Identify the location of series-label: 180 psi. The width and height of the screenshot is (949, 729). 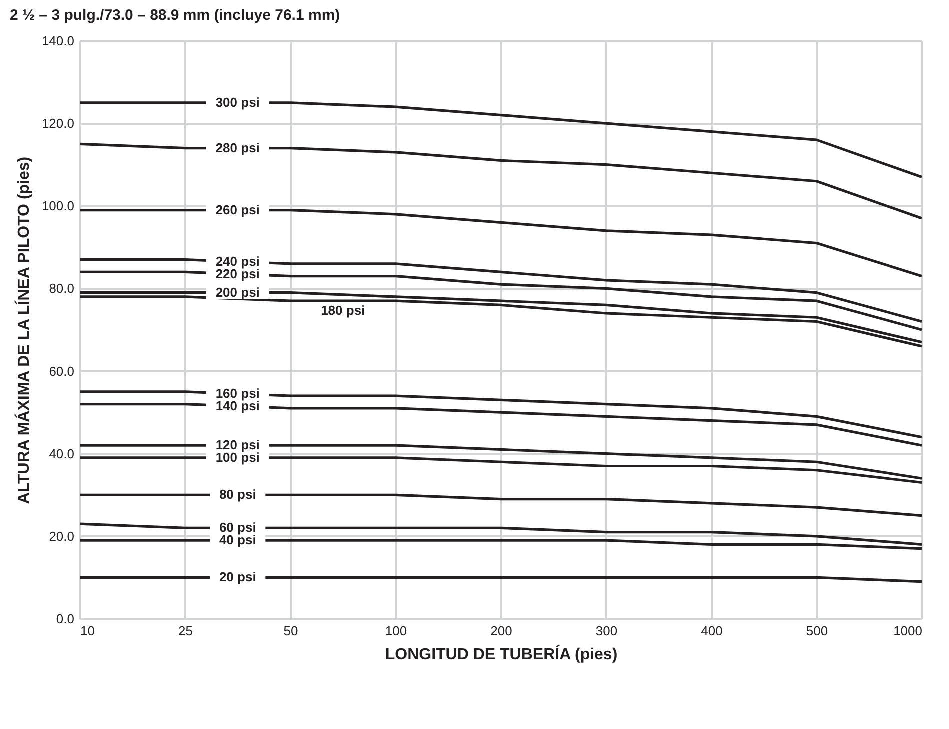
(343, 310).